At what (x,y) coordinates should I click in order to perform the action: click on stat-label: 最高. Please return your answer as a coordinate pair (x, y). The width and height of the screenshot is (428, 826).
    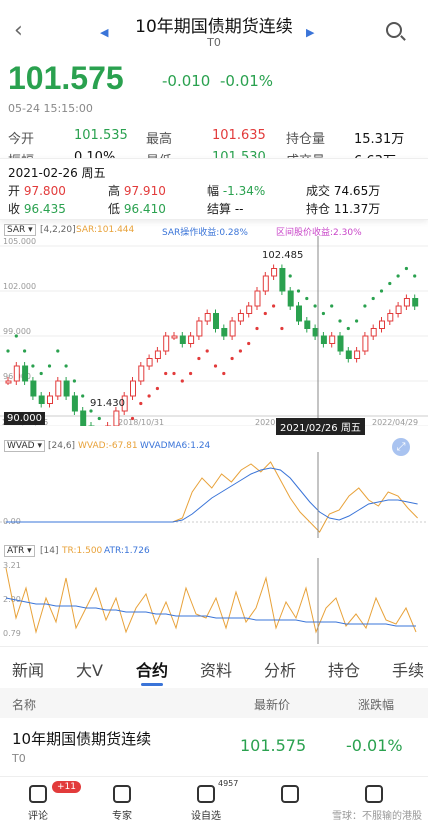
    Looking at the image, I should click on (159, 139).